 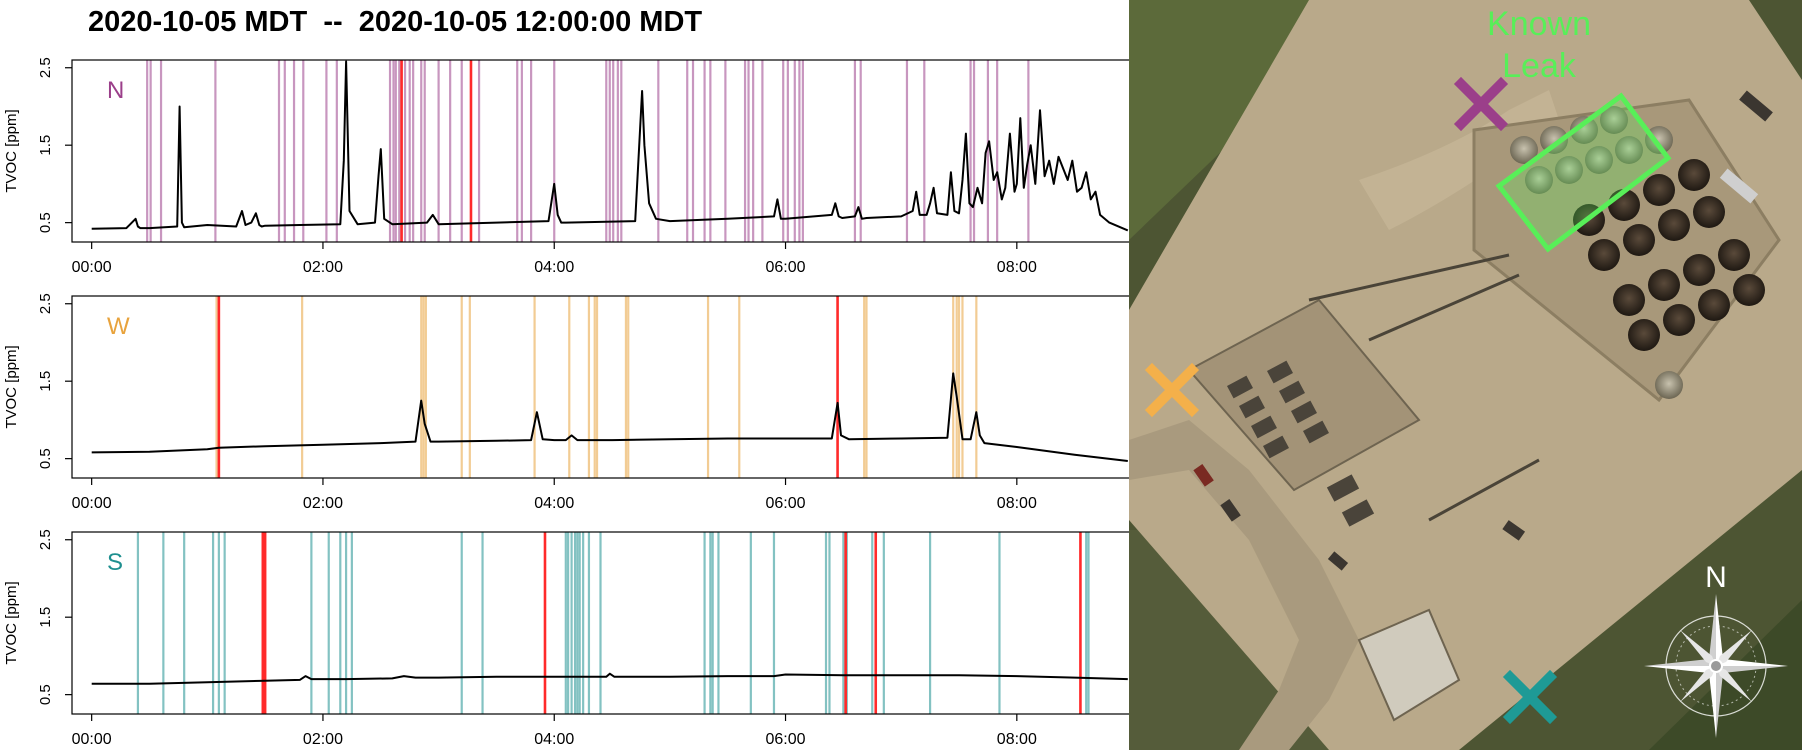 I want to click on compressor-area, so click(x=1304, y=395).